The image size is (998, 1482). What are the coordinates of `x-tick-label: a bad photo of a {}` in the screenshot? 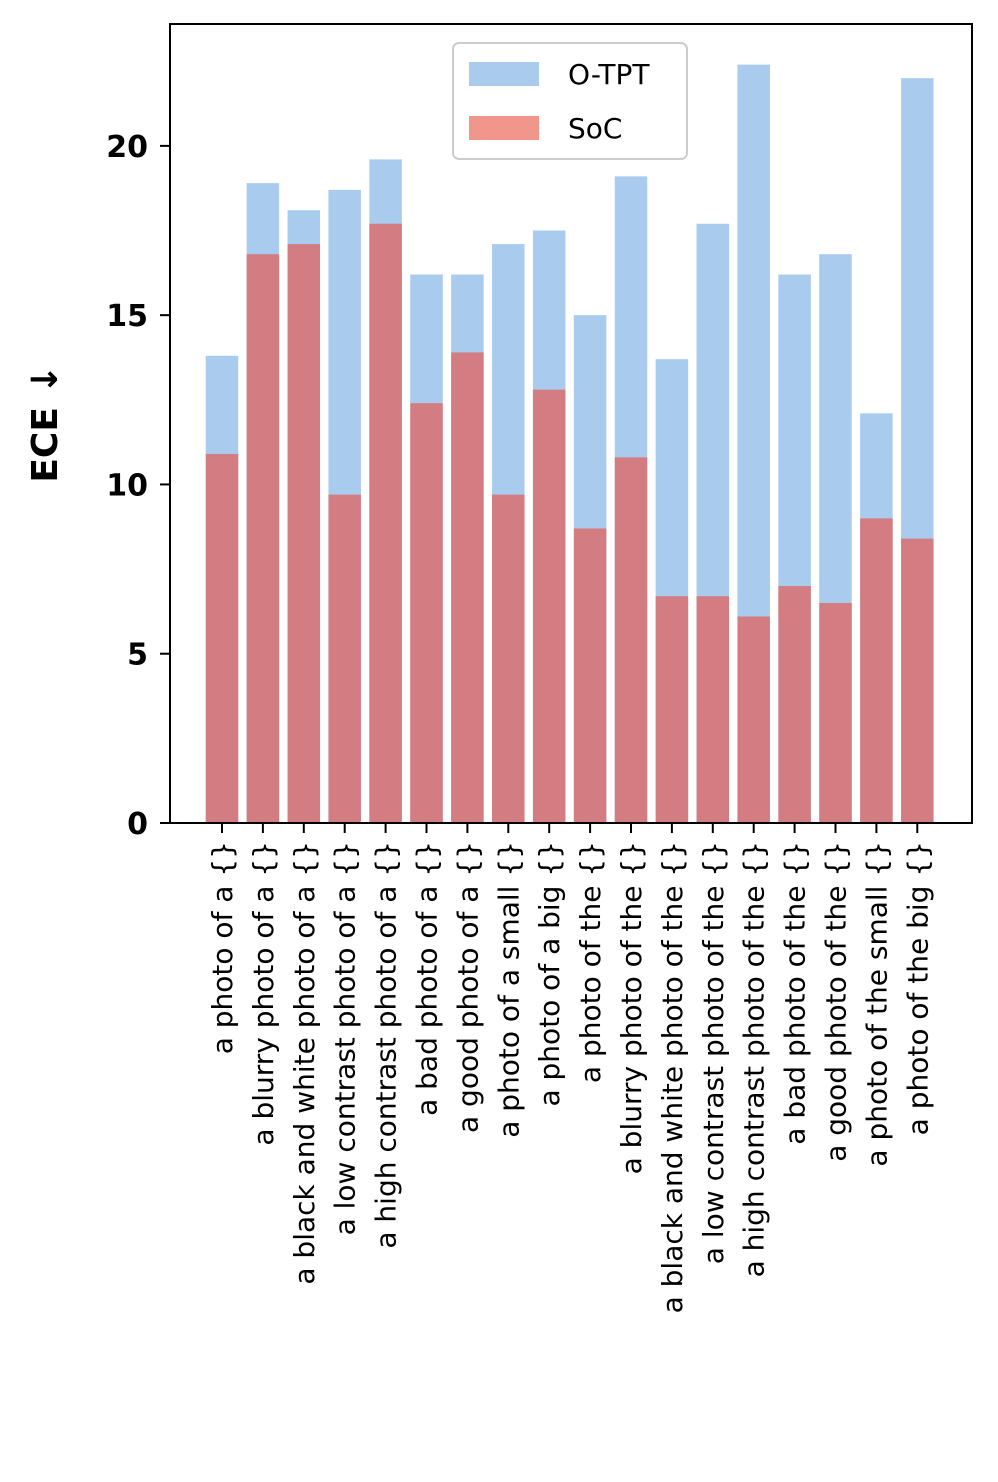 It's located at (427, 978).